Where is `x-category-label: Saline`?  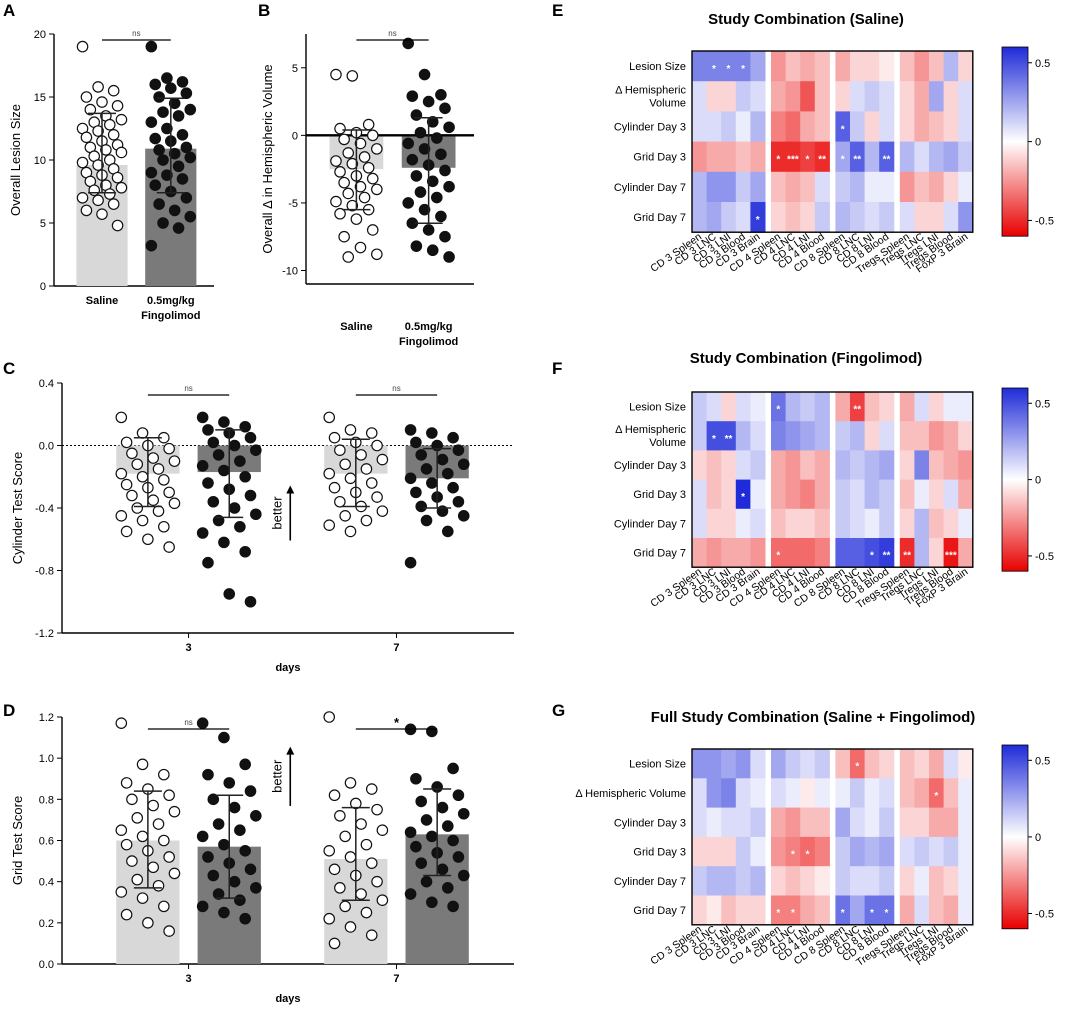
x-category-label: Saline is located at coordinates (102, 301).